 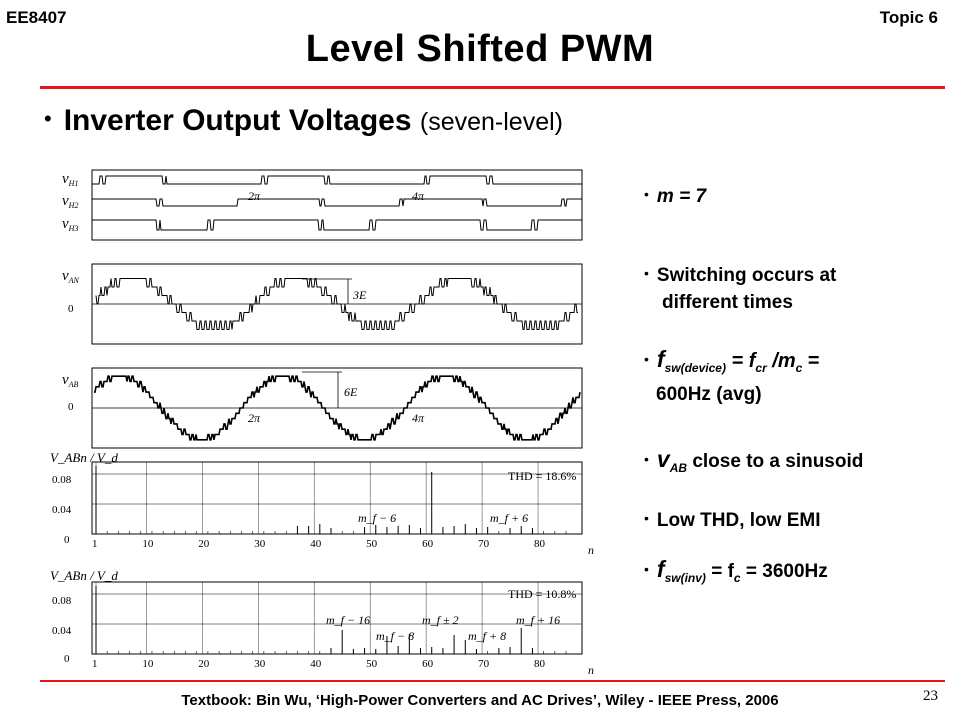 I want to click on spec2-mf-plus16: m_f + 16, so click(x=538, y=620).